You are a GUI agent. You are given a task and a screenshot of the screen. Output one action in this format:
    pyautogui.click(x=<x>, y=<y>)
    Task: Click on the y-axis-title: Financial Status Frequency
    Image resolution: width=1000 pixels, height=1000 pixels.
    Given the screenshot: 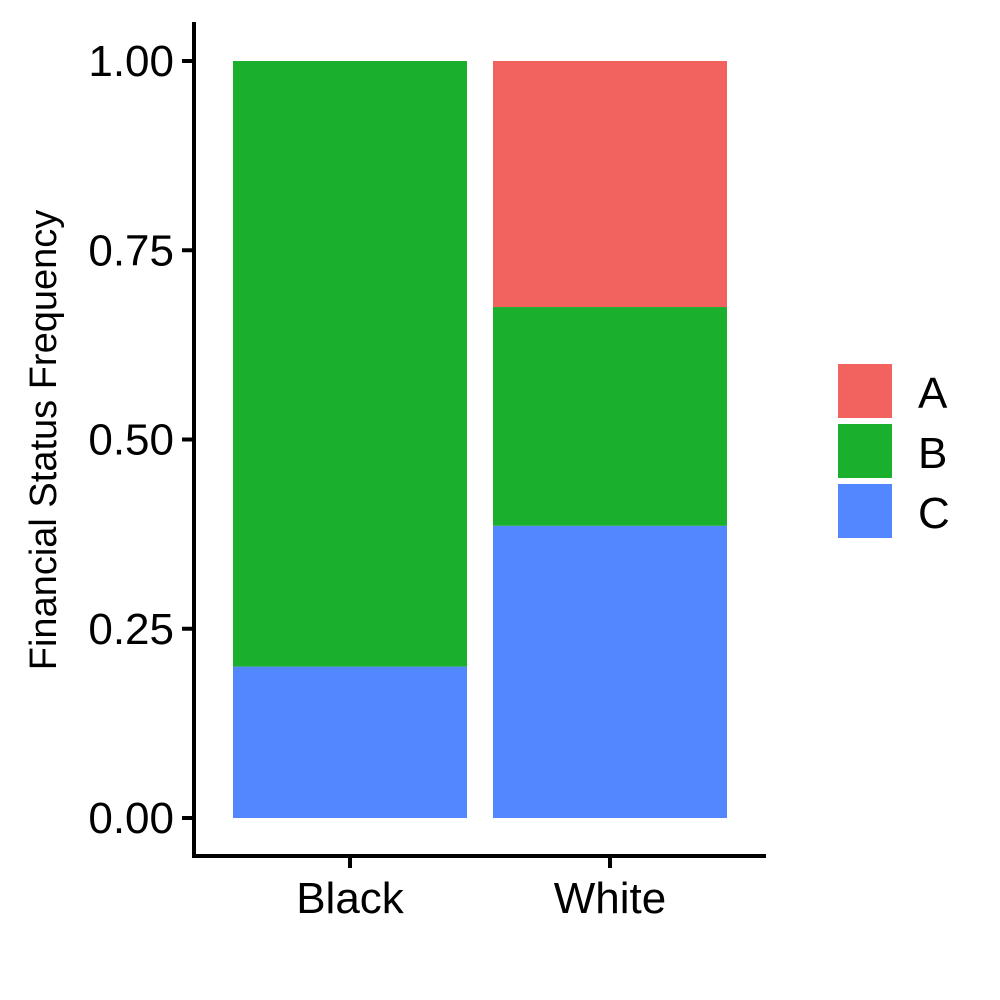 What is the action you would take?
    pyautogui.click(x=44, y=440)
    